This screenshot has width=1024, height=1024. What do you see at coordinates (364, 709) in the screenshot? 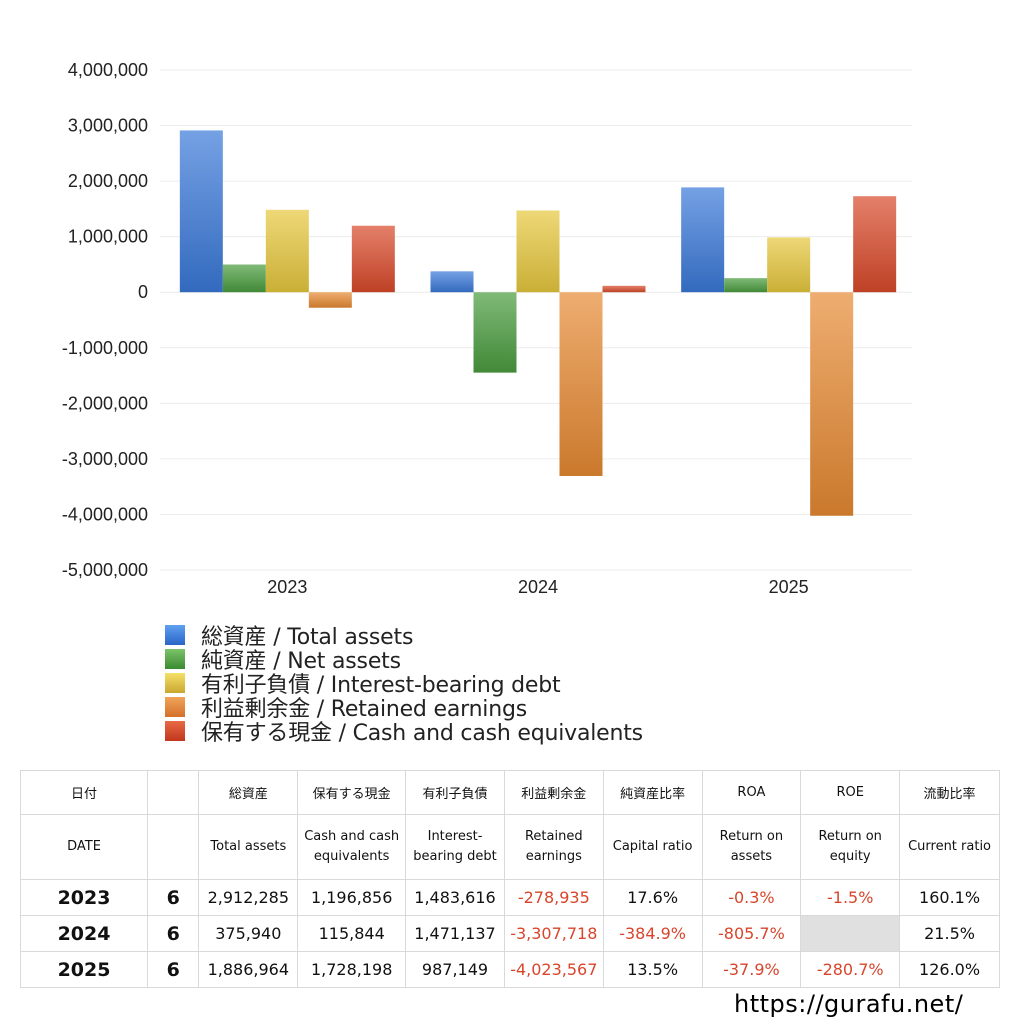
I see `legend-label: 利益剰余金 / Retained earnings` at bounding box center [364, 709].